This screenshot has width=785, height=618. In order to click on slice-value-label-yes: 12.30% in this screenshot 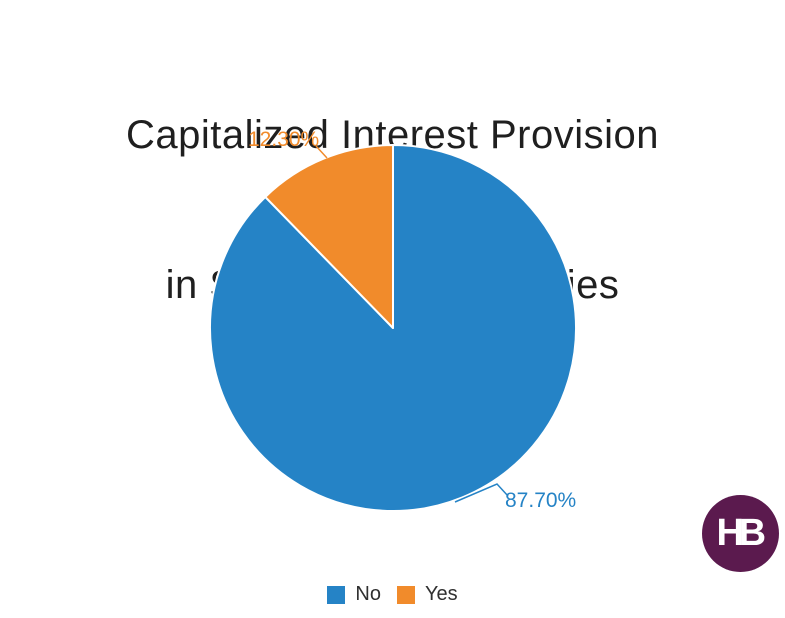, I will do `click(284, 139)`.